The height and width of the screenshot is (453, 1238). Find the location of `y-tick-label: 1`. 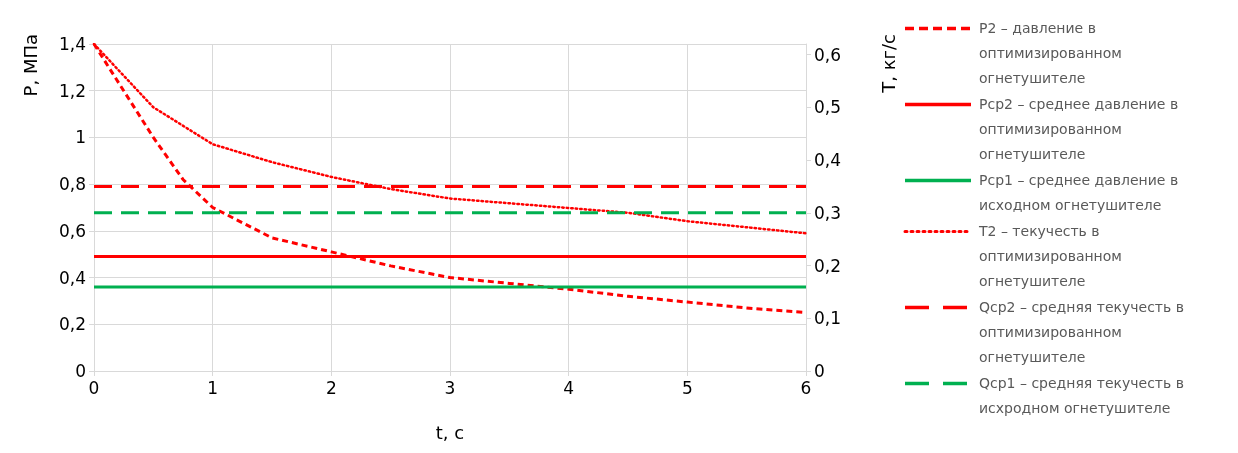

y-tick-label: 1 is located at coordinates (80, 137).